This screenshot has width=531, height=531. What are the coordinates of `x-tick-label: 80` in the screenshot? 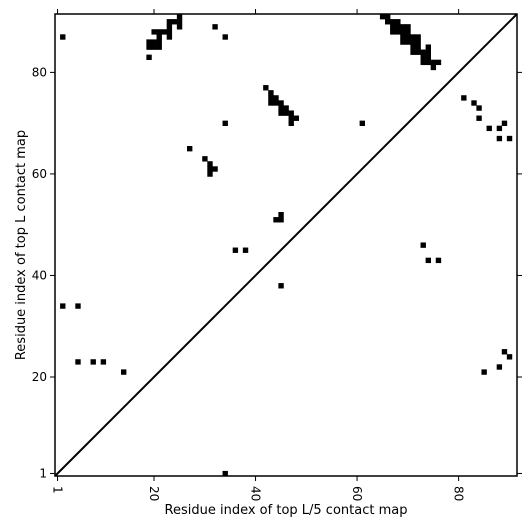 It's located at (459, 493).